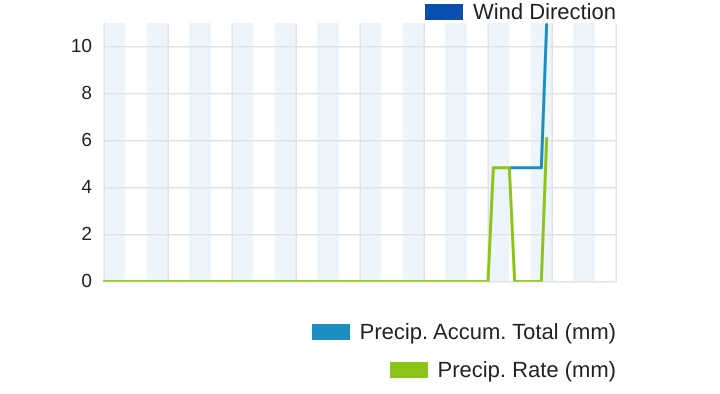  I want to click on y-tick-label: 10, so click(81, 47).